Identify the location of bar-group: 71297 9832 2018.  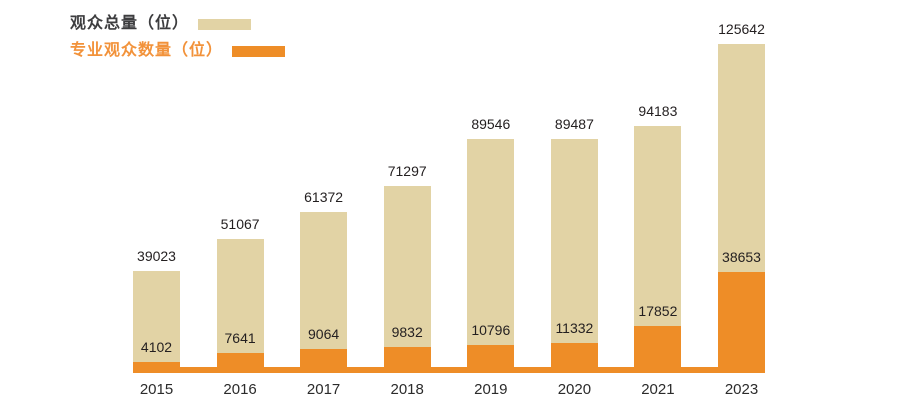
(407, 198).